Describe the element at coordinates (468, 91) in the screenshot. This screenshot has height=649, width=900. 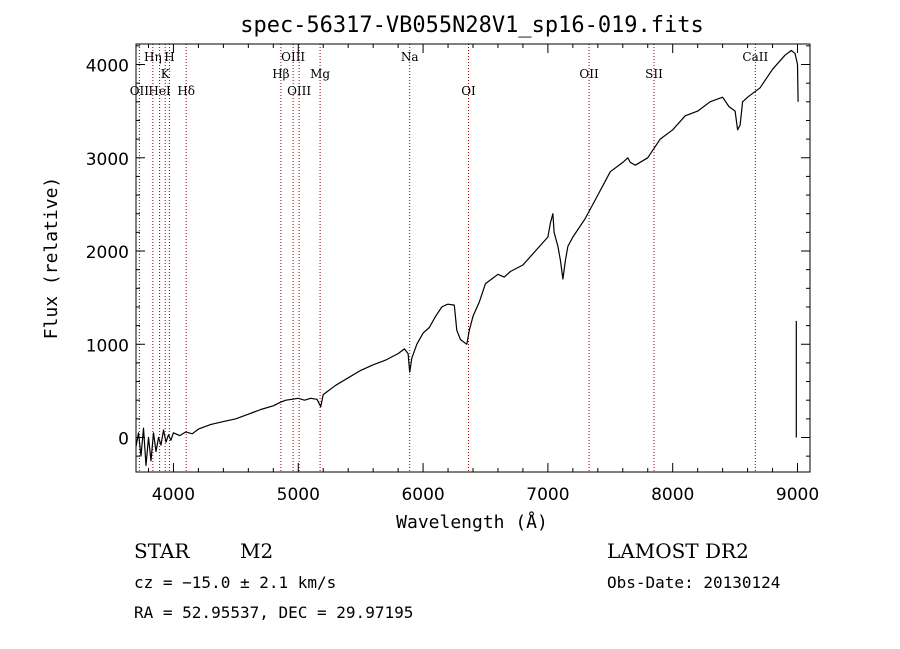
I see `marker-label-11: OI` at that location.